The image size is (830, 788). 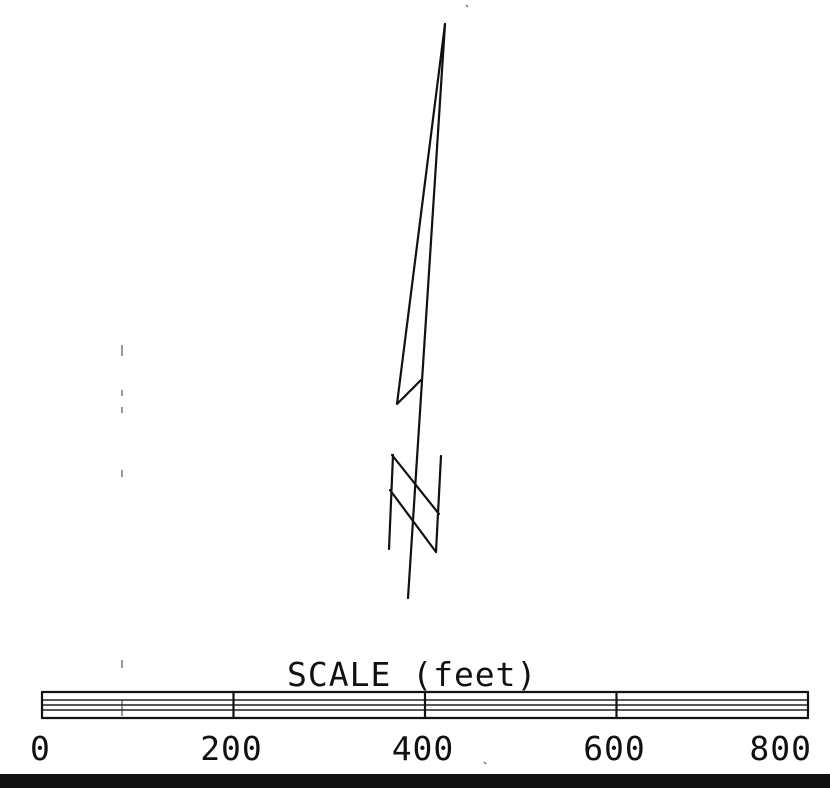 I want to click on north-arrow-break-marks, so click(x=415, y=503).